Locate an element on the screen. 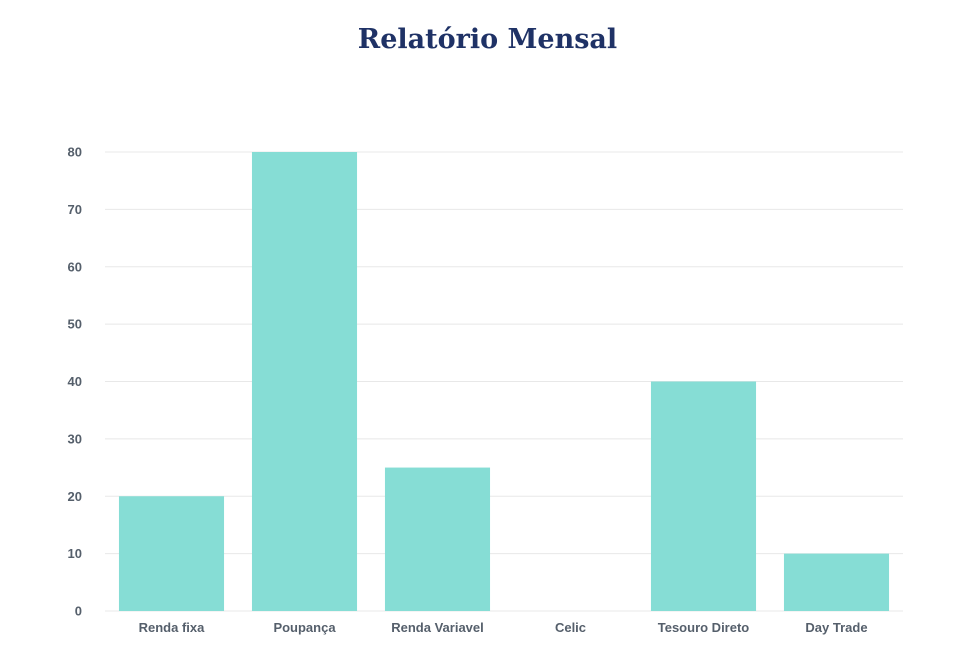 This screenshot has width=975, height=649. x-category-label: Tesouro Direto is located at coordinates (704, 627).